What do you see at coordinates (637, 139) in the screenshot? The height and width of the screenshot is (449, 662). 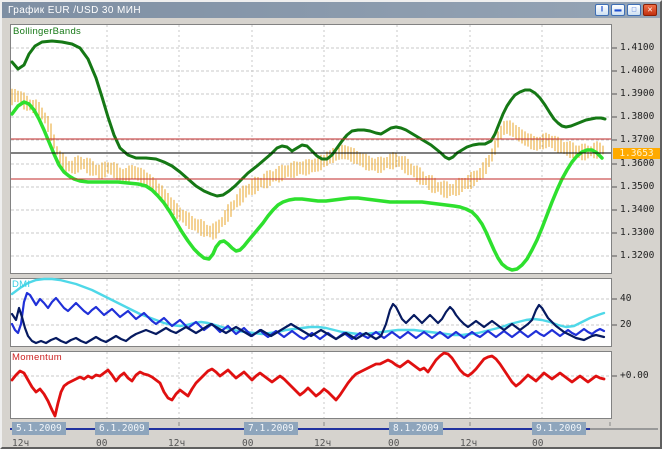 I see `price-axis-label: 1.3700` at bounding box center [637, 139].